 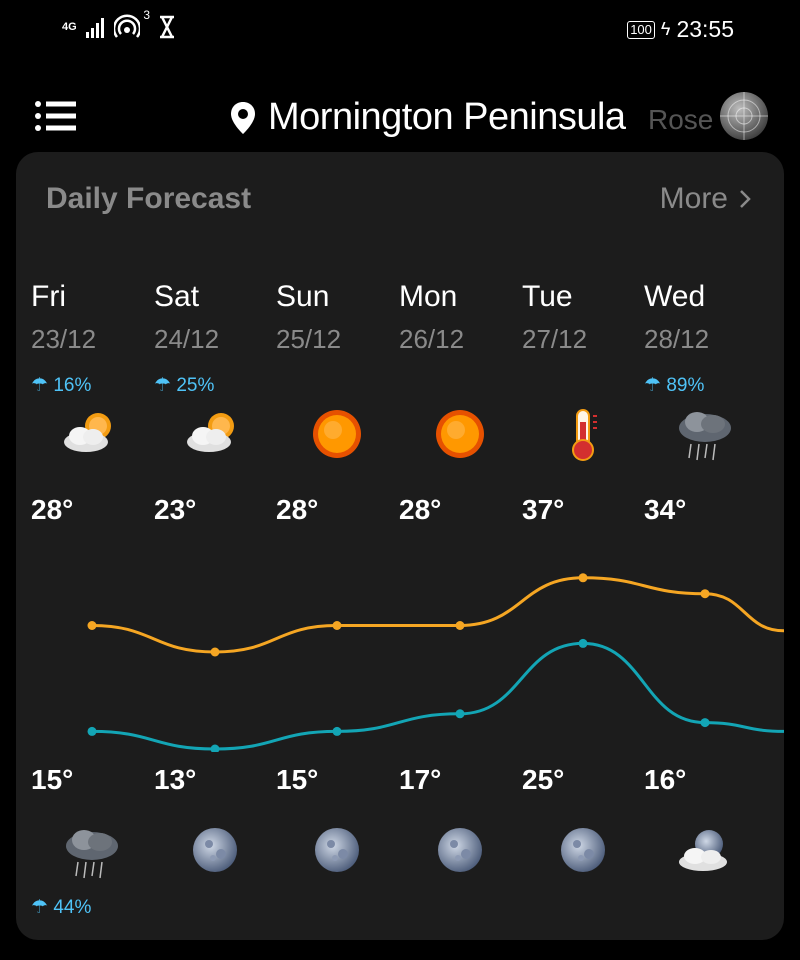 I want to click on high-temp-label: 37°, so click(x=543, y=509).